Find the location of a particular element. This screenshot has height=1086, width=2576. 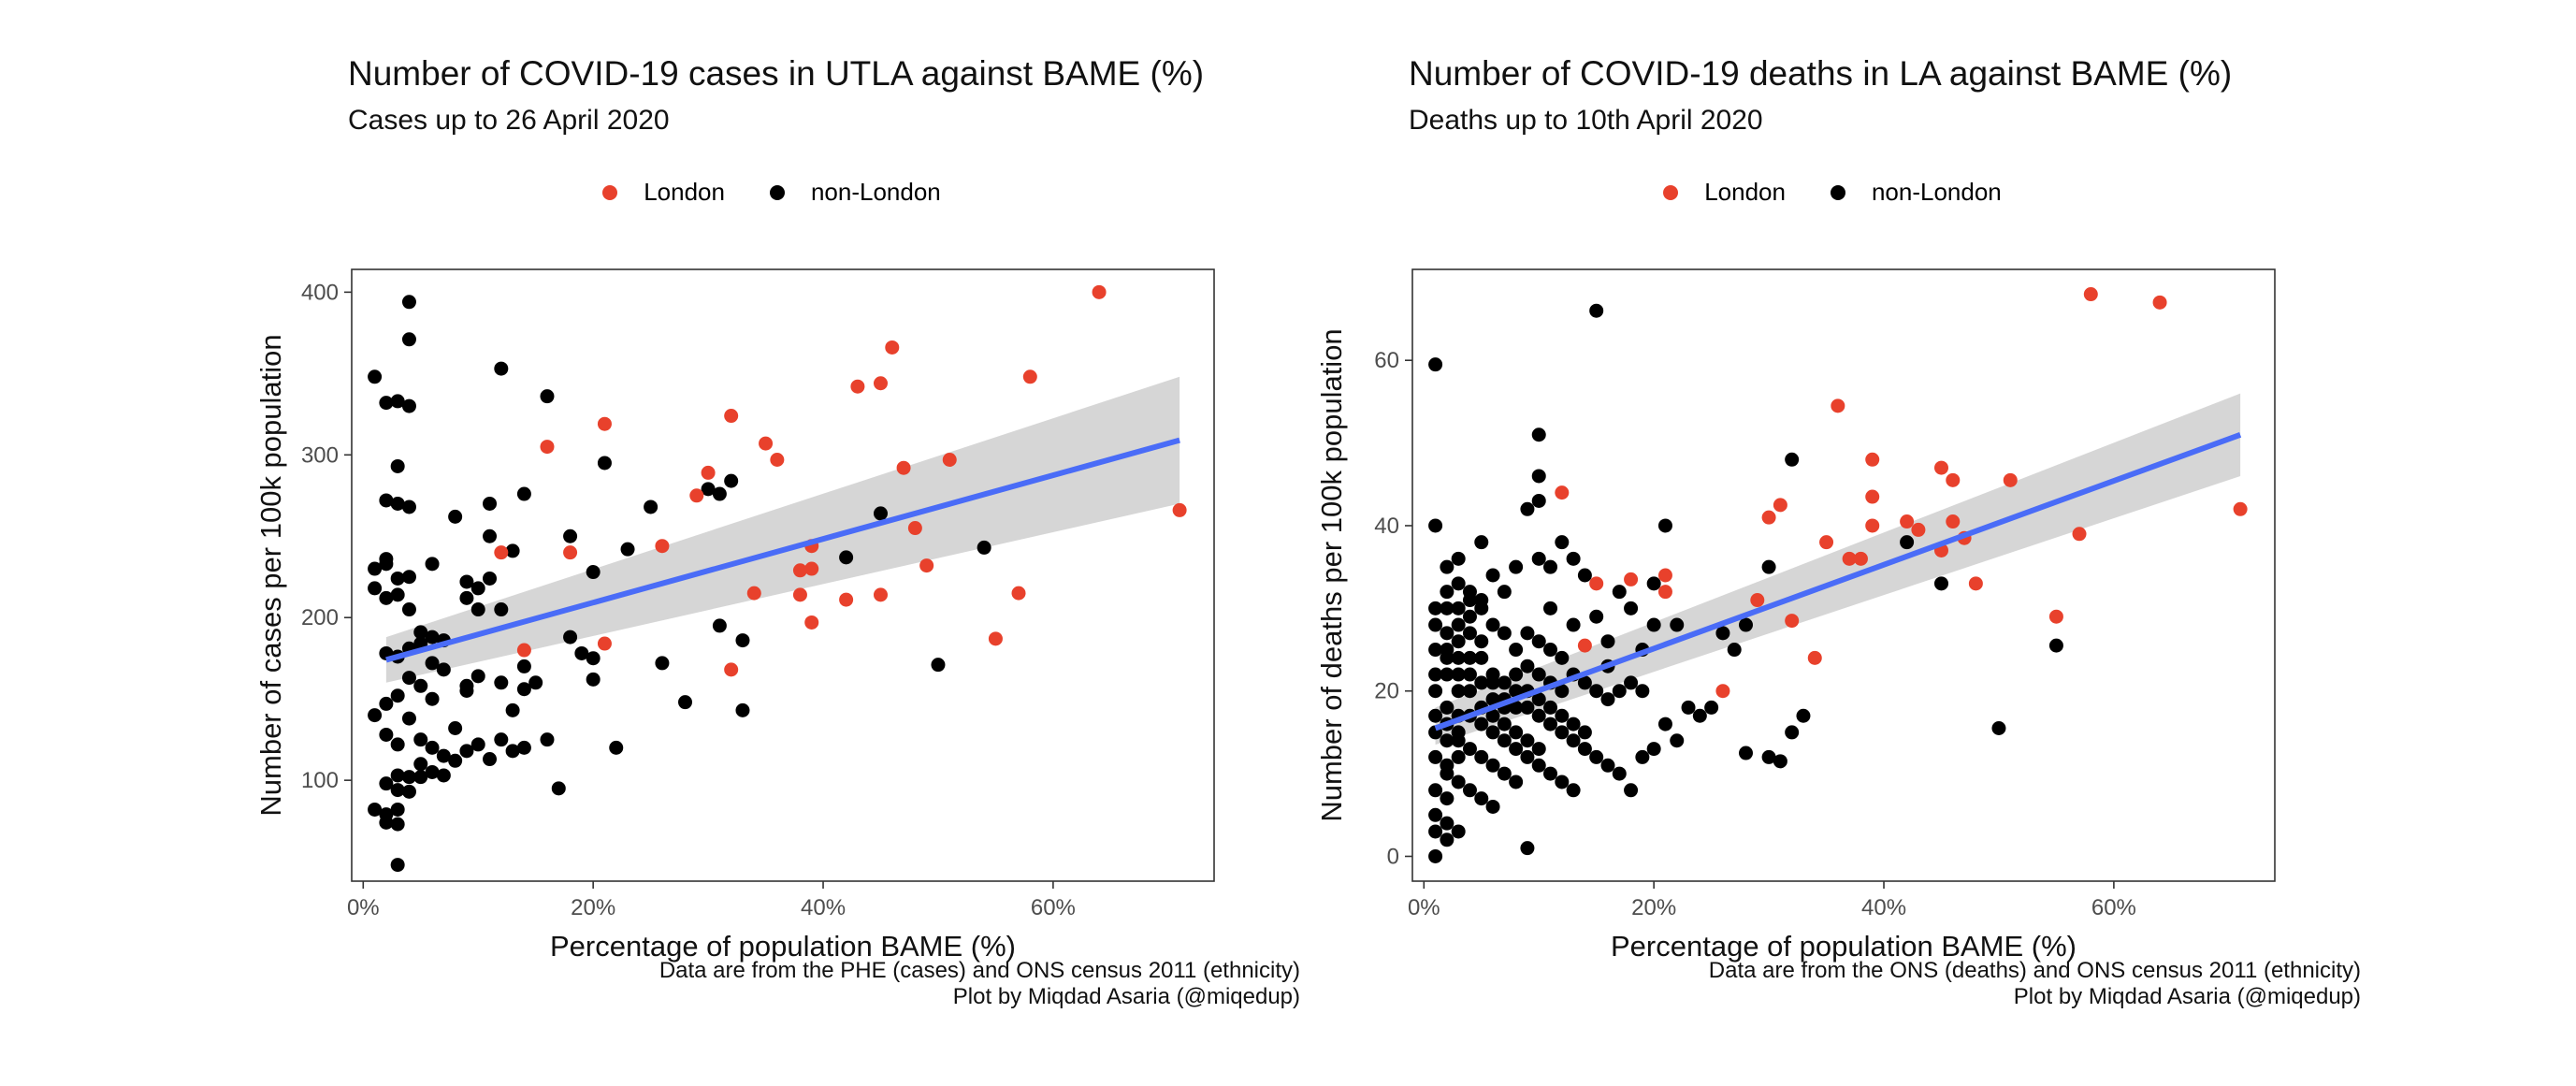

legend-item-non-london: non-London is located at coordinates (1916, 192).